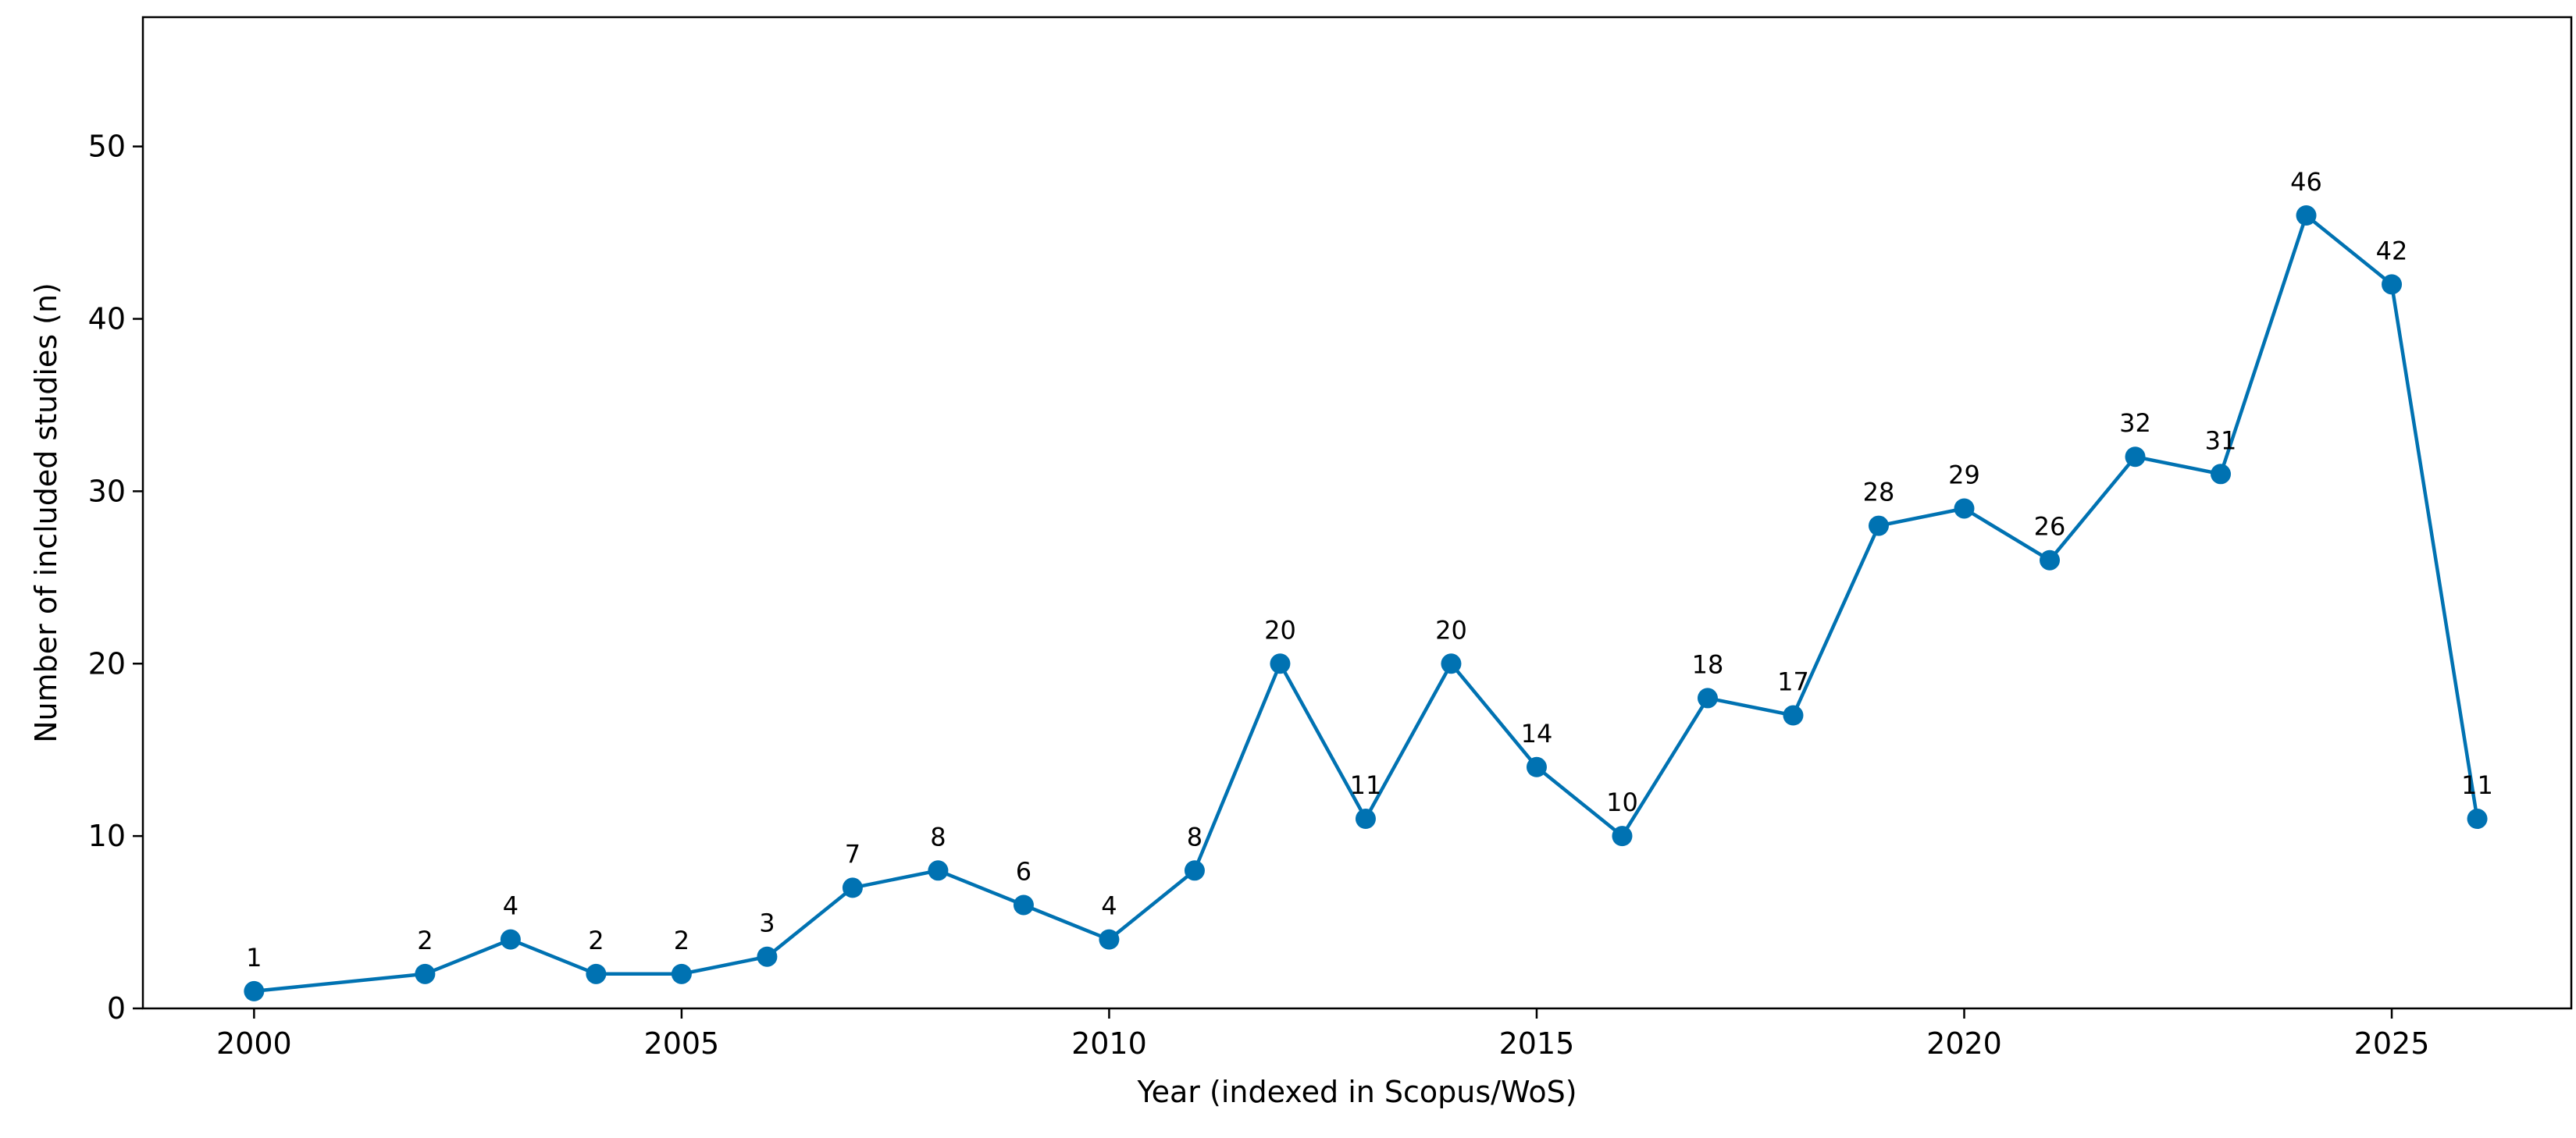  Describe the element at coordinates (116, 578) in the screenshot. I see `y-axis: 0 10 20 30 40 50` at that location.